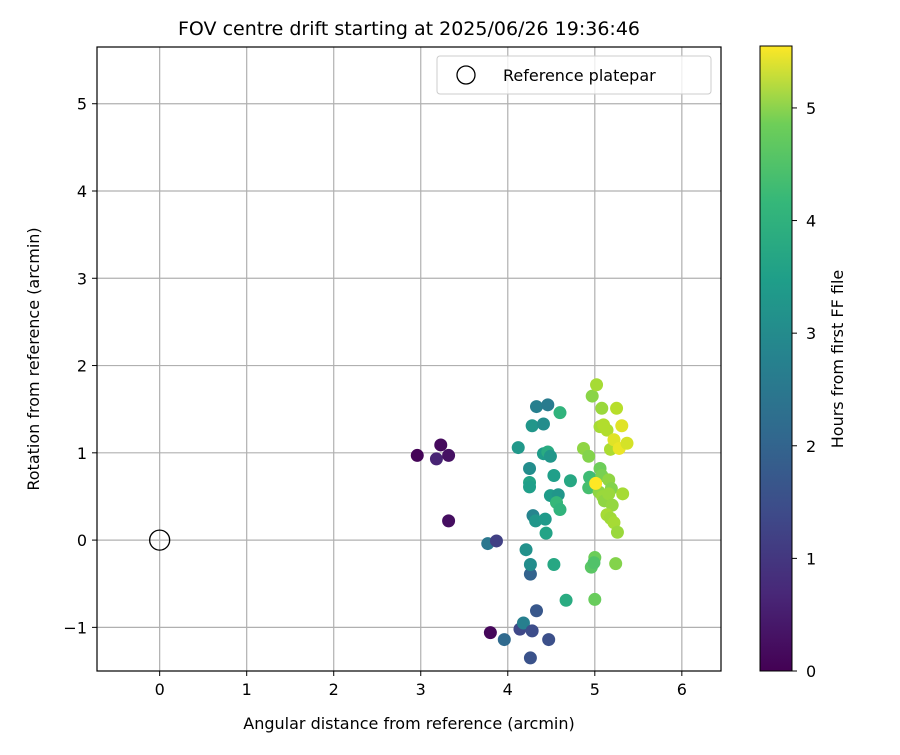 The height and width of the screenshot is (755, 900). I want to click on x-tick-label: 6, so click(682, 689).